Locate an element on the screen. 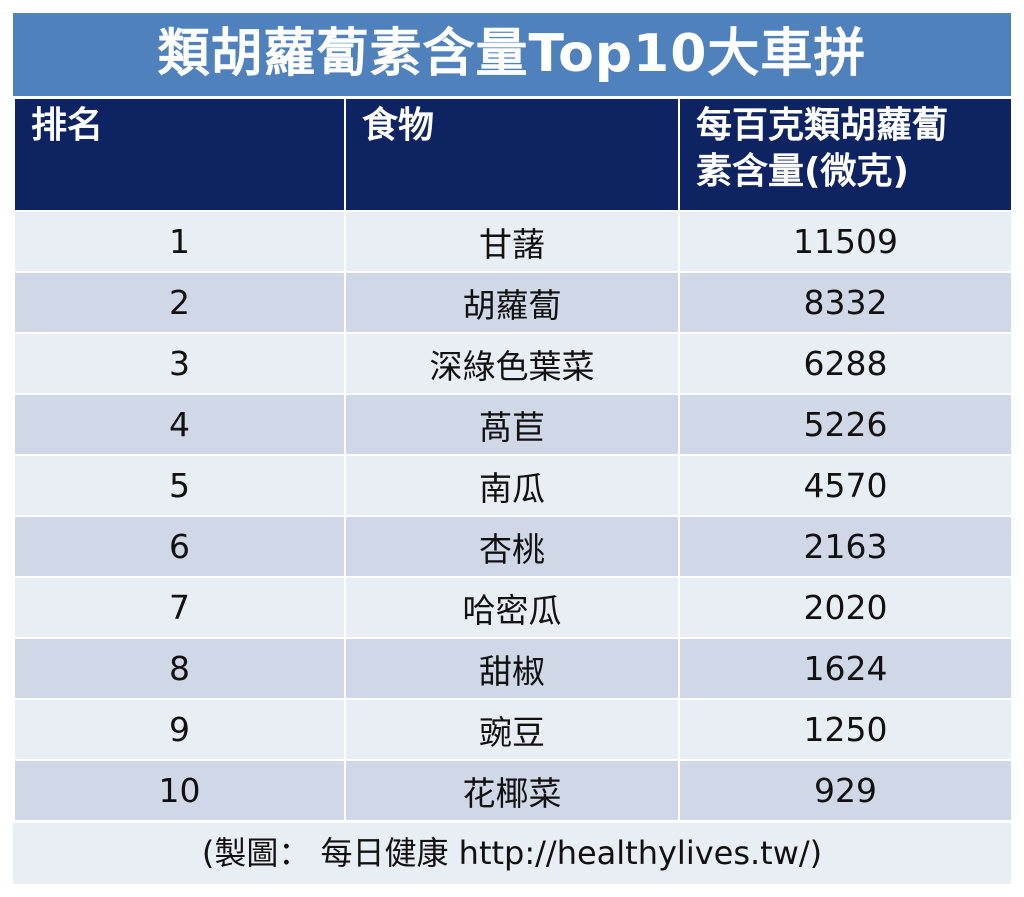 The height and width of the screenshot is (897, 1024). table-row: 3 深綠色葉菜 6288 is located at coordinates (513, 363).